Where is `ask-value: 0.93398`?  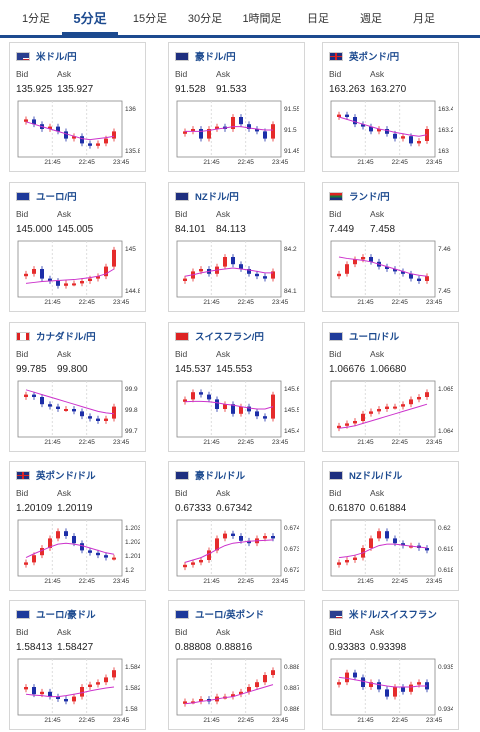 ask-value: 0.93398 is located at coordinates (388, 647).